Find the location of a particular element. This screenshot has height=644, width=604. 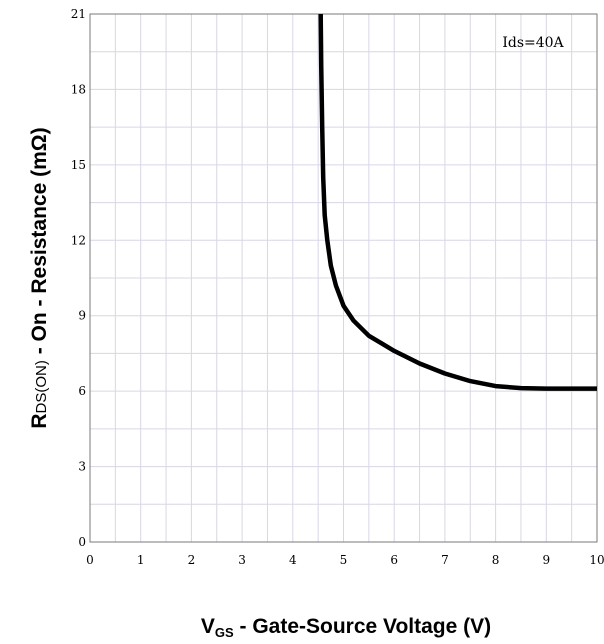

y-tick-labels: 0 3 6 9 12 15 18 21 is located at coordinates (78, 278).